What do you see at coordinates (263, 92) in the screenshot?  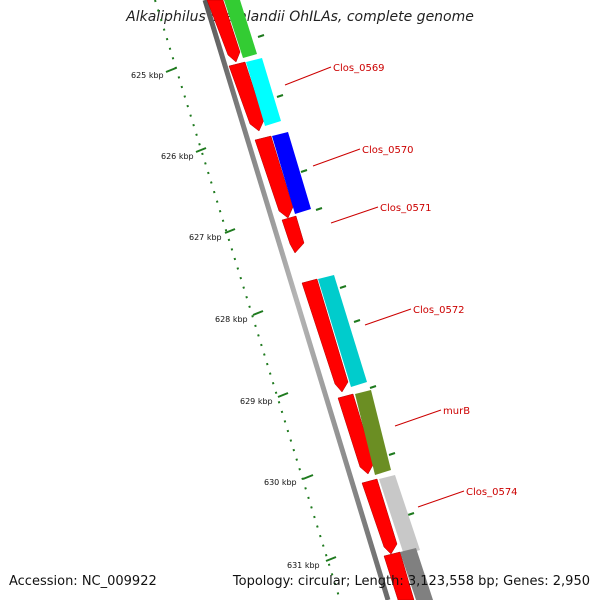 I see `cds-cyan` at bounding box center [263, 92].